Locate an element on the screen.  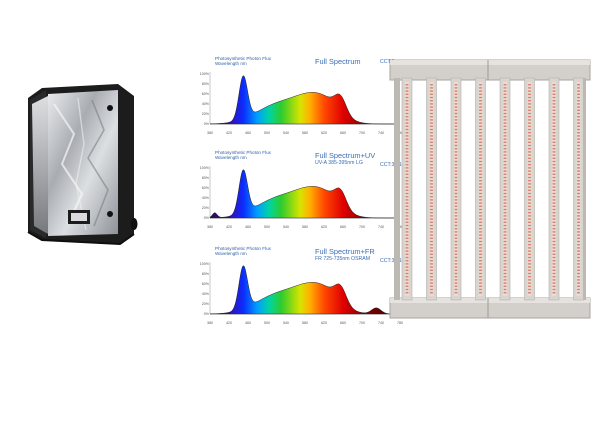
x-tick-label: 780 is located at coordinates (400, 323).